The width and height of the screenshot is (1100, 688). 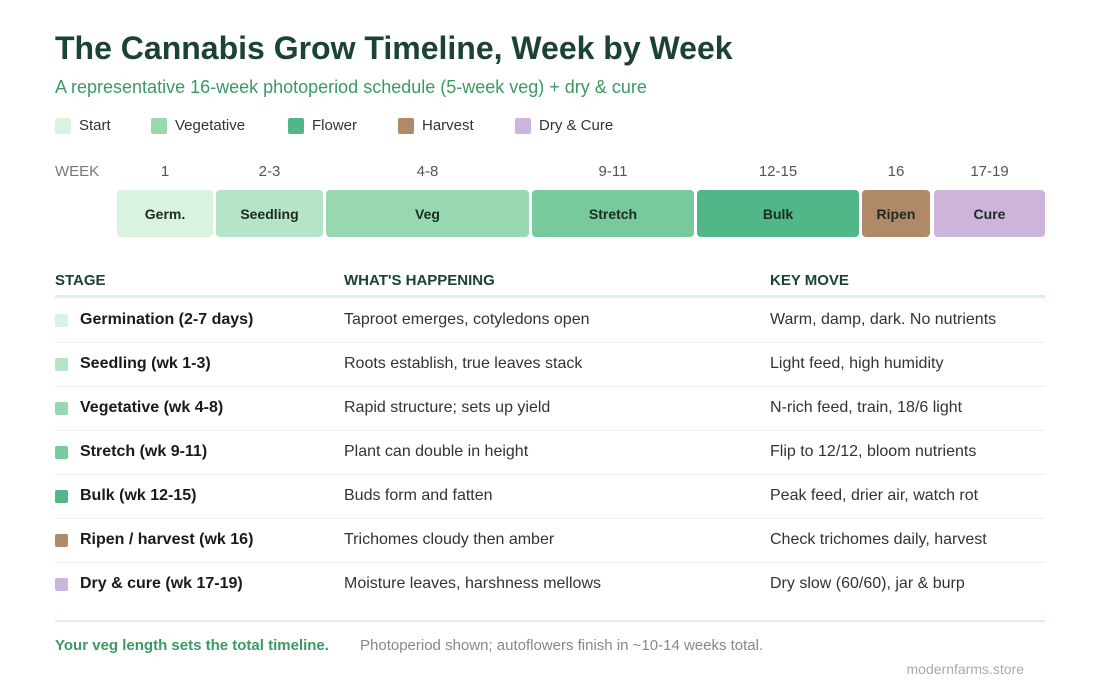 I want to click on column-header: KEY MOVE, so click(x=809, y=280).